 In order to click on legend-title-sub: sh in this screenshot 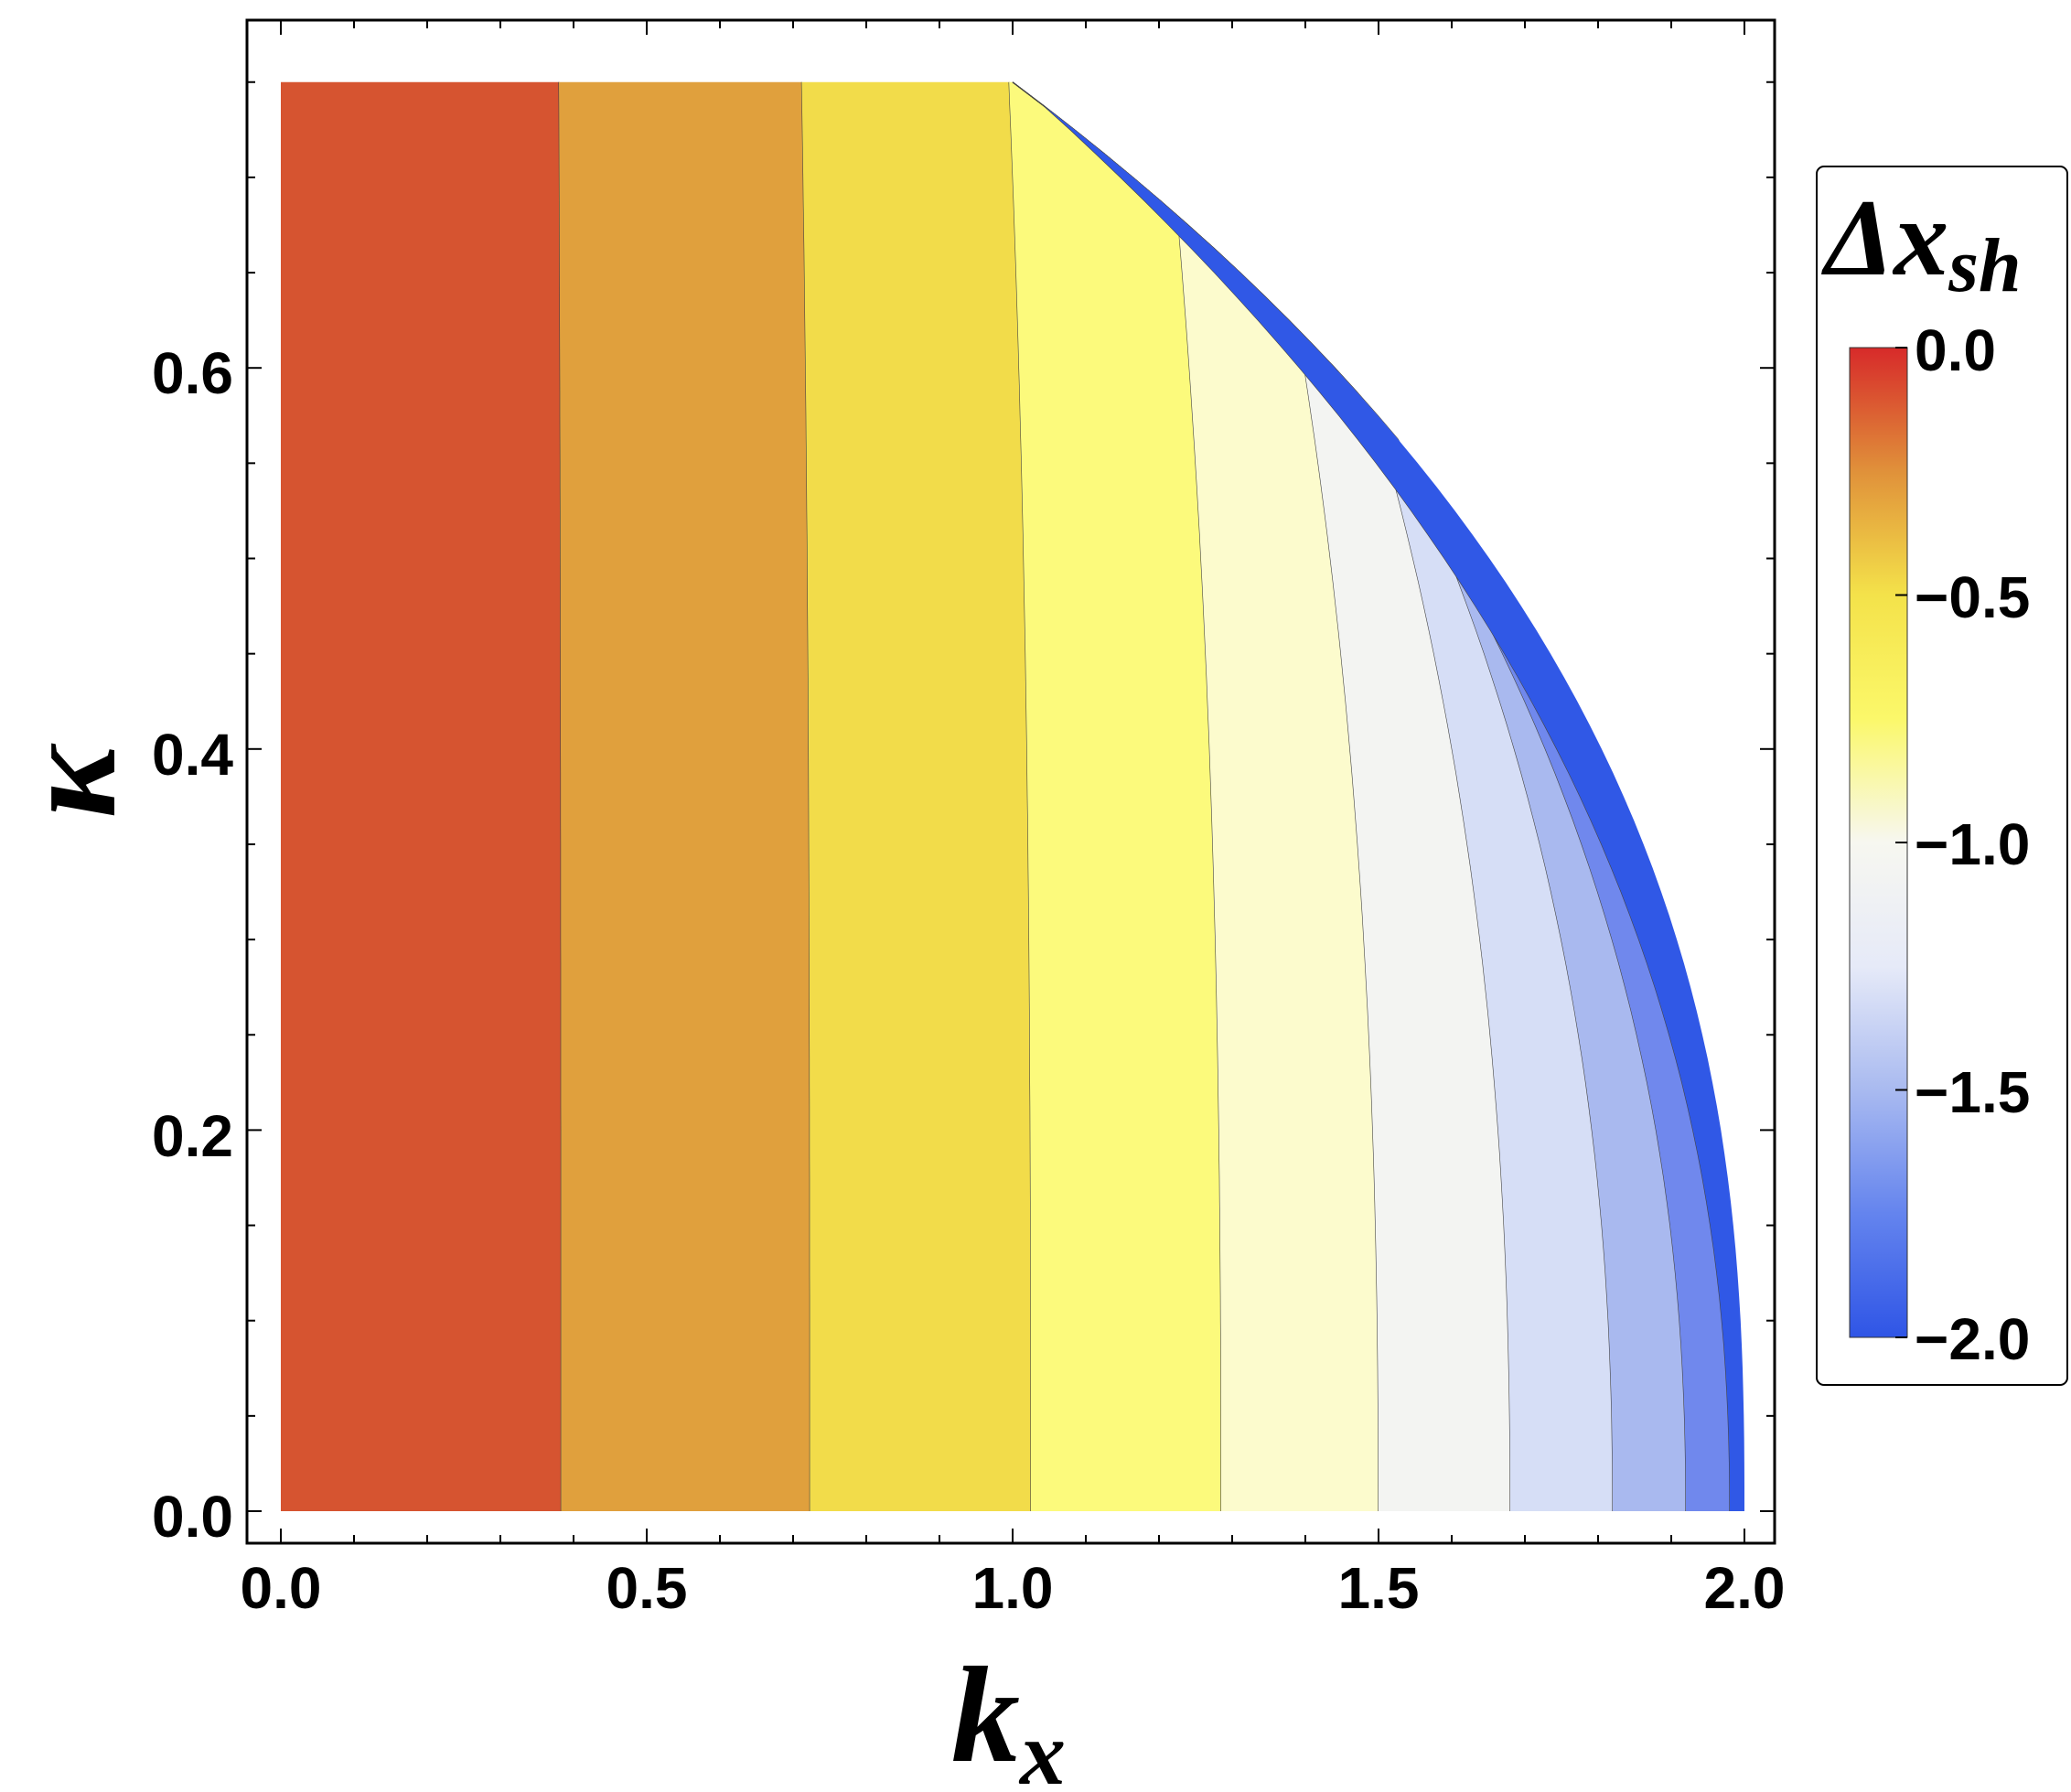, I will do `click(1984, 265)`.